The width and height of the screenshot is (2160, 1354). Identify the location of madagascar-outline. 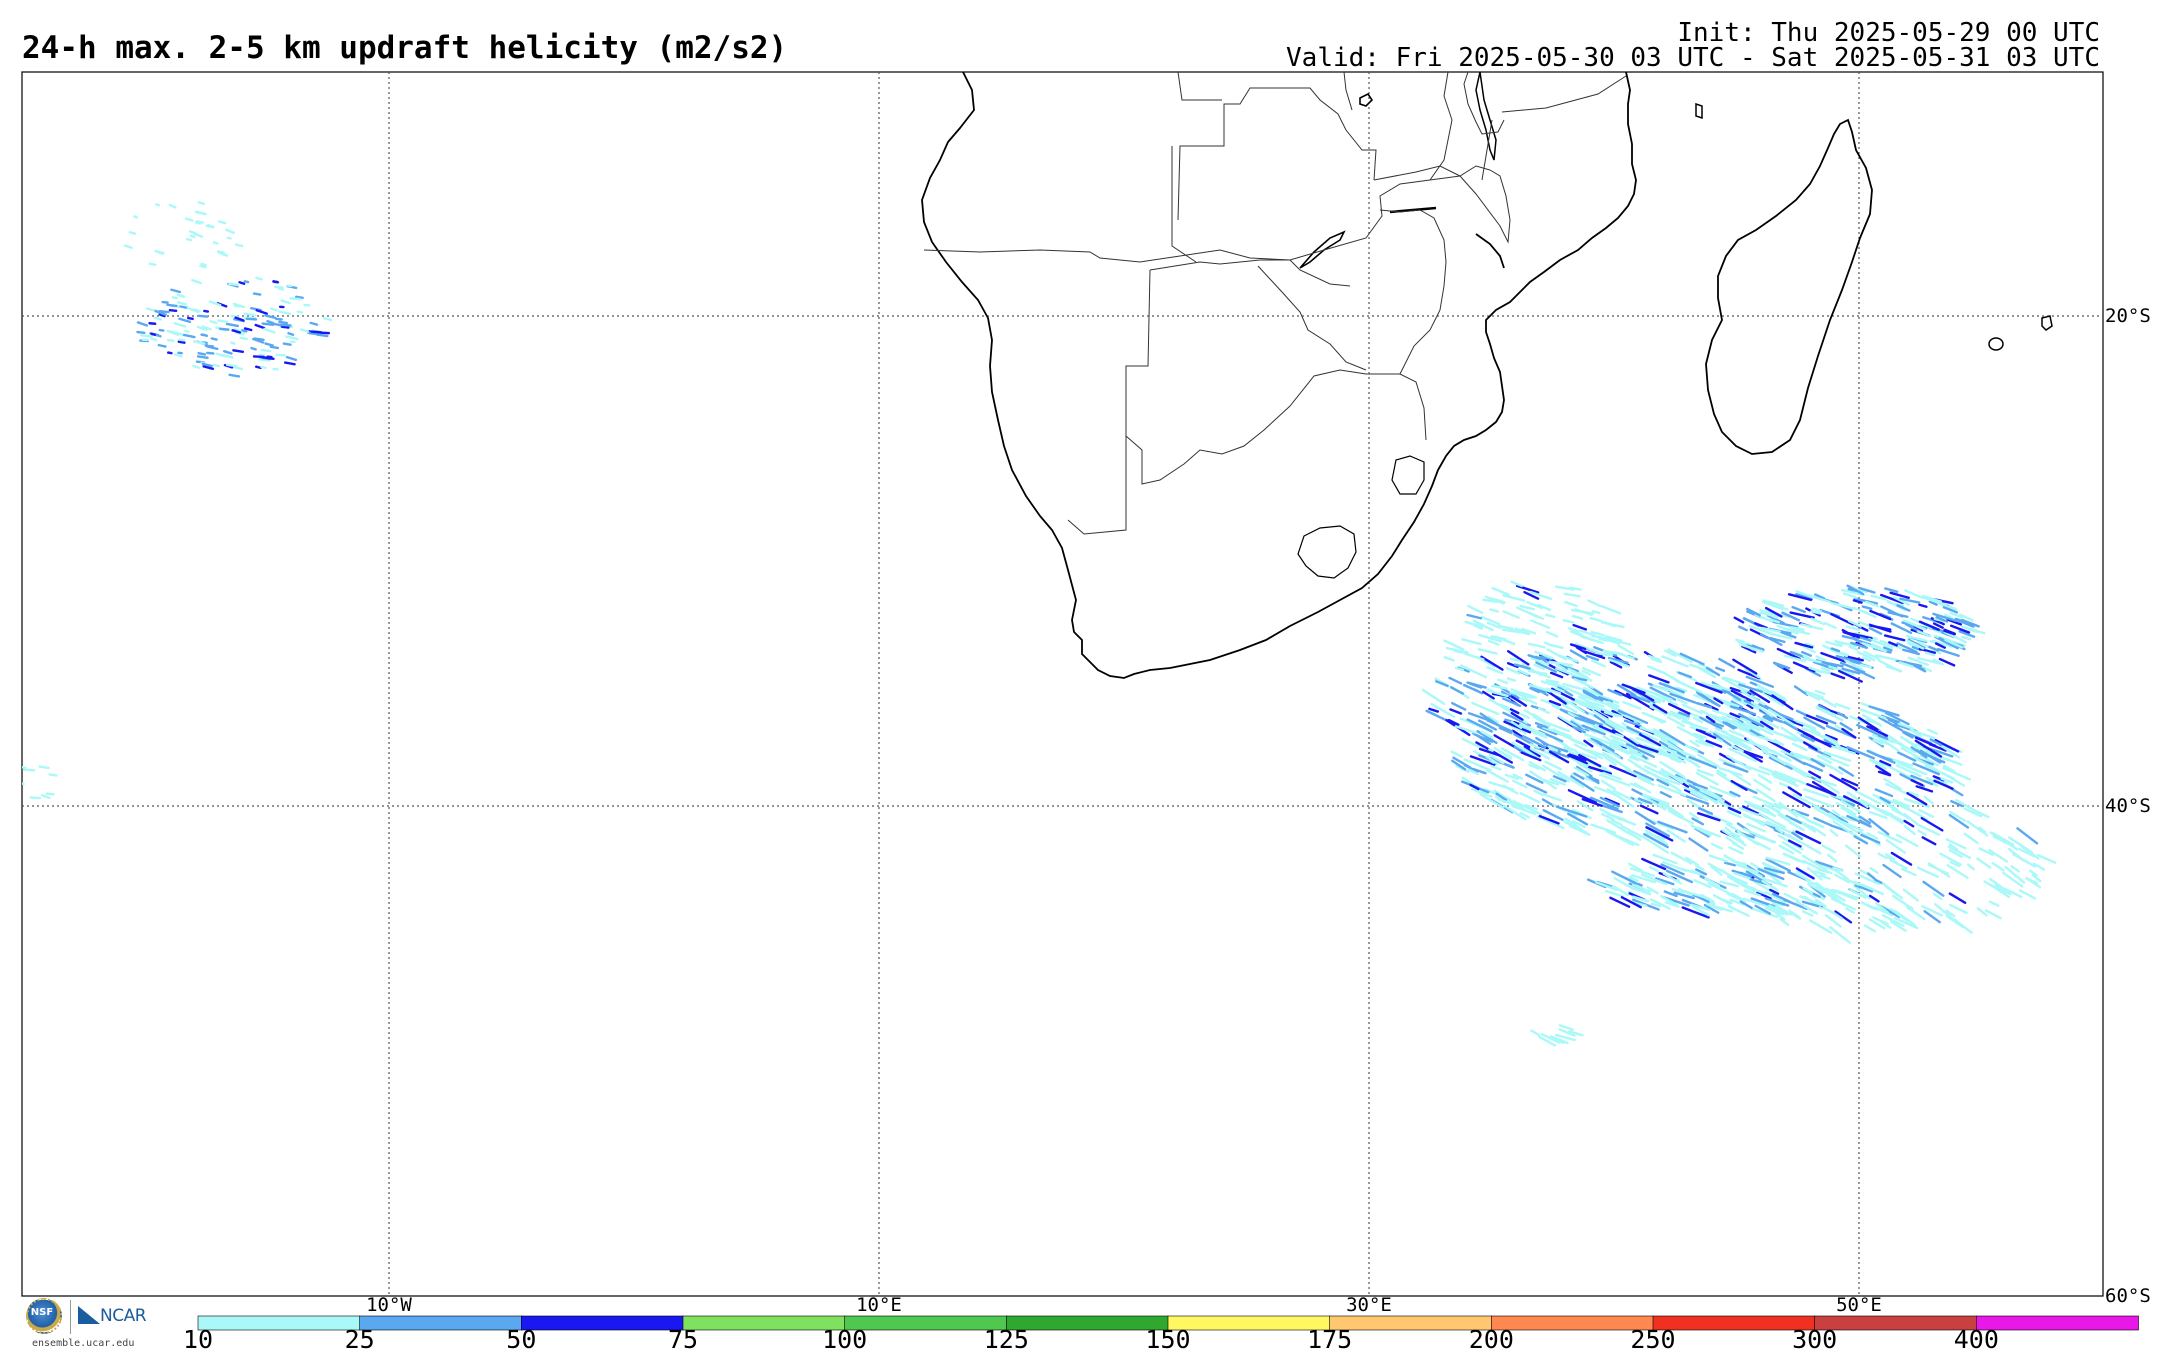
(1789, 286).